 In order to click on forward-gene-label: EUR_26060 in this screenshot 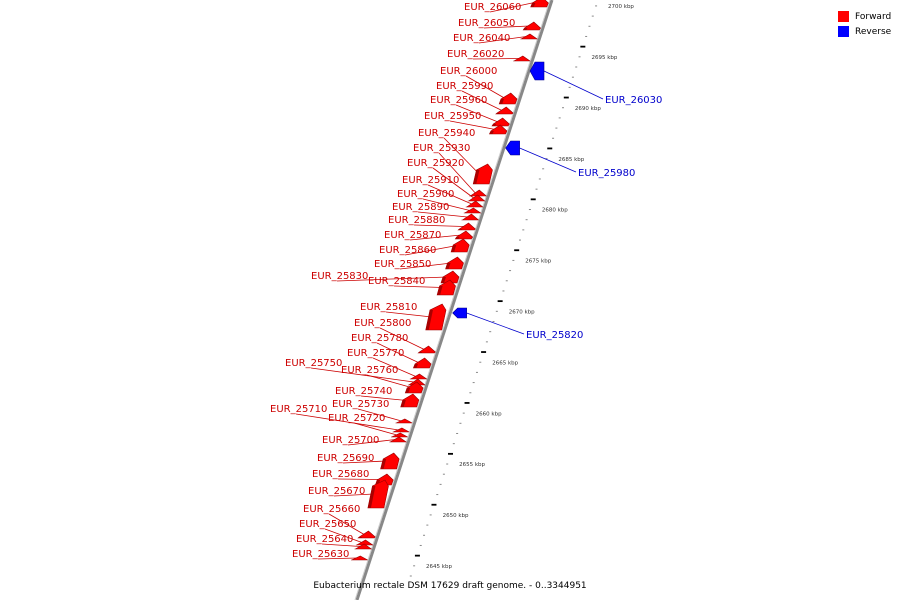, I will do `click(492, 7)`.